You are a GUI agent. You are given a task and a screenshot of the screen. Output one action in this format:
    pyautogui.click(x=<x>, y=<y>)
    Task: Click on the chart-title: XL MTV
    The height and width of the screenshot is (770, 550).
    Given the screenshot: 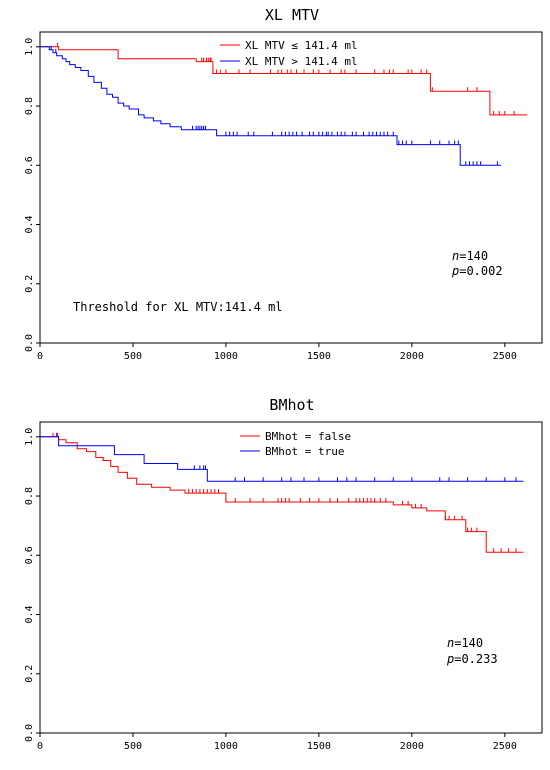 What is the action you would take?
    pyautogui.click(x=292, y=15)
    